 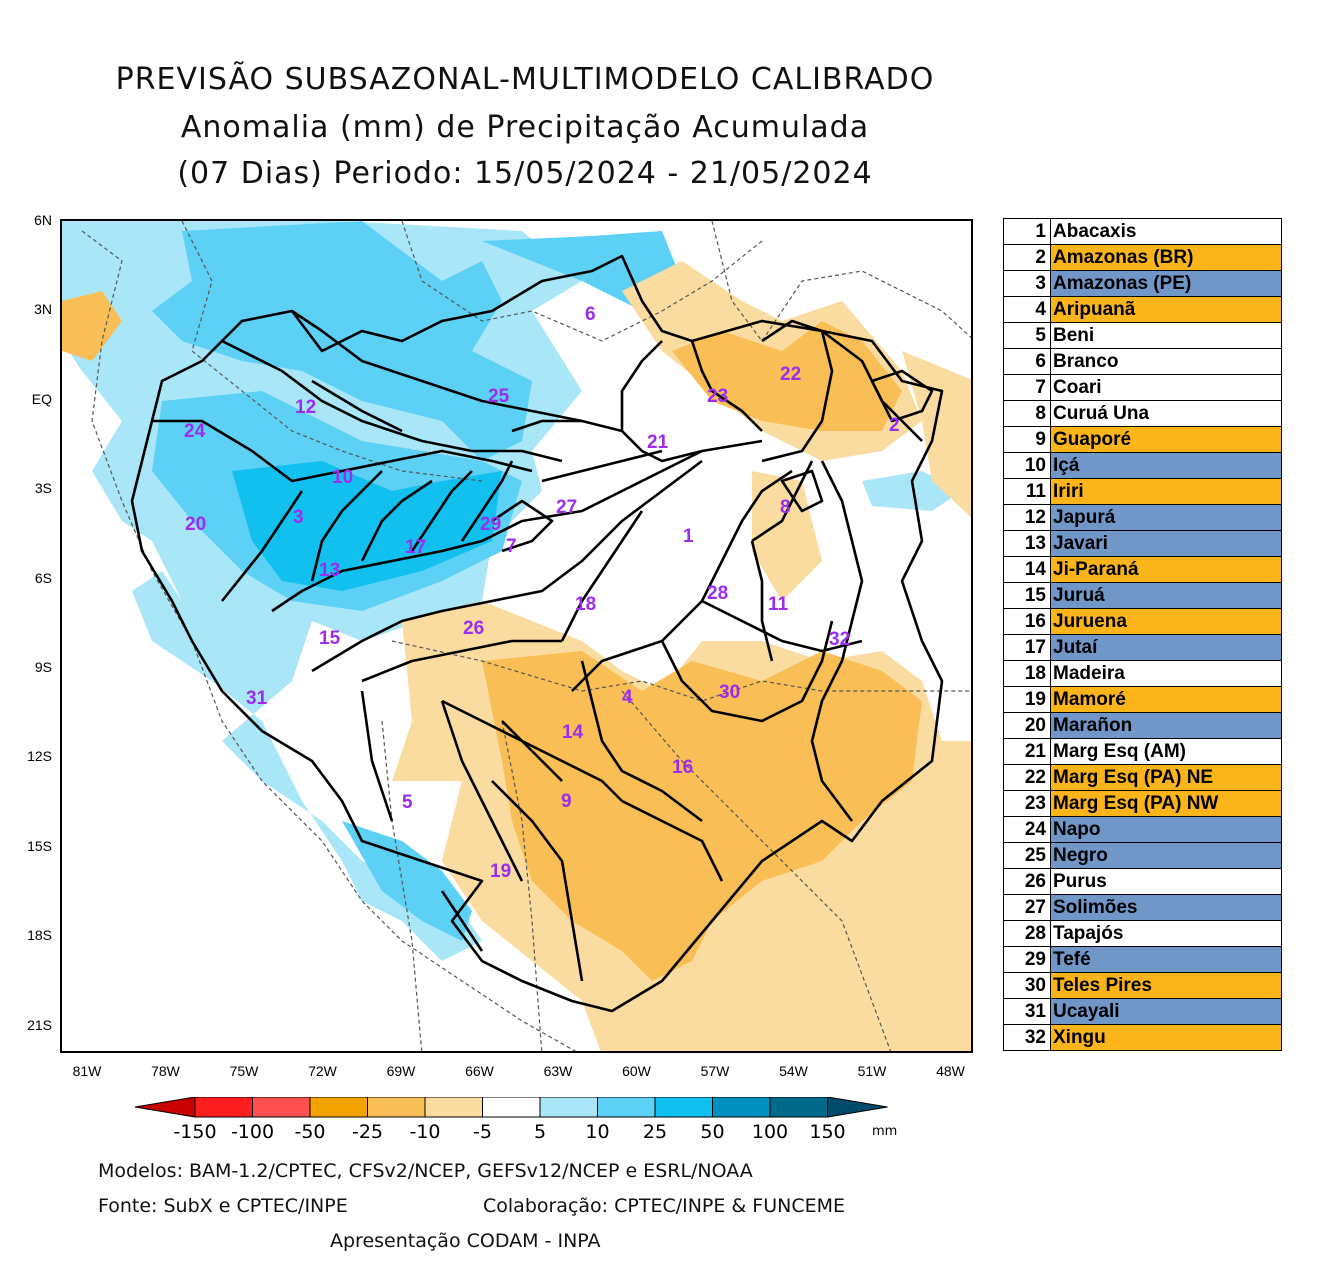 I want to click on basin-label-1: 1, so click(x=688, y=536).